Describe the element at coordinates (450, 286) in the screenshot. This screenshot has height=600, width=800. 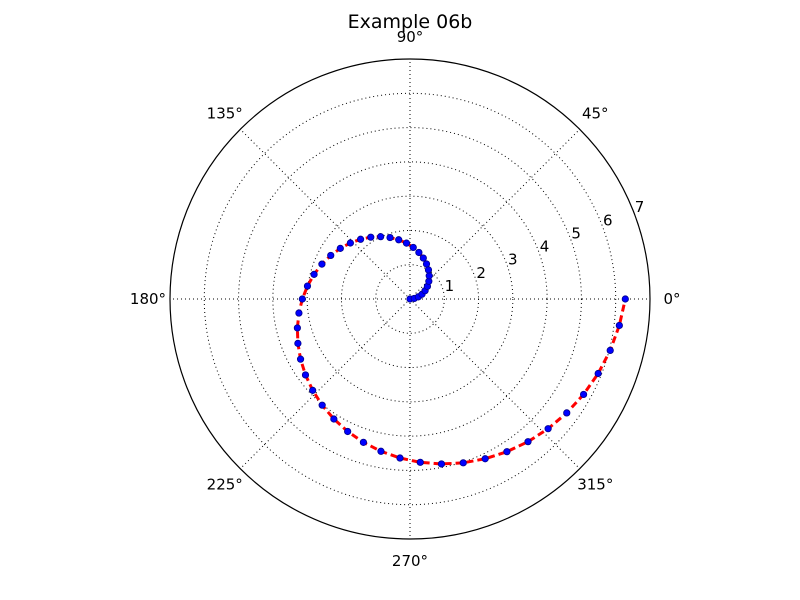
I see `r-tick-label-1: 1` at that location.